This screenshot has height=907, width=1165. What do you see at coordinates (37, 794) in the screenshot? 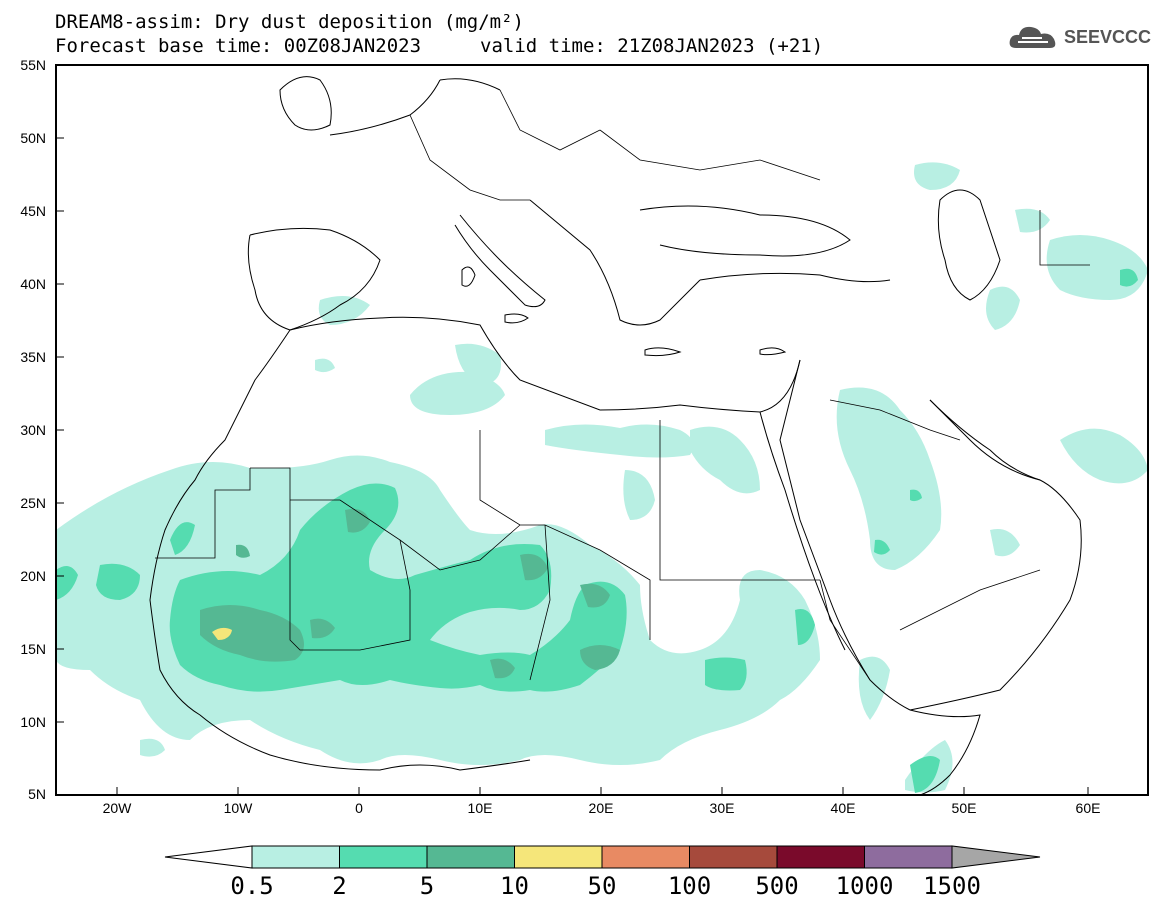
I see `lat-label-5n: 5N` at bounding box center [37, 794].